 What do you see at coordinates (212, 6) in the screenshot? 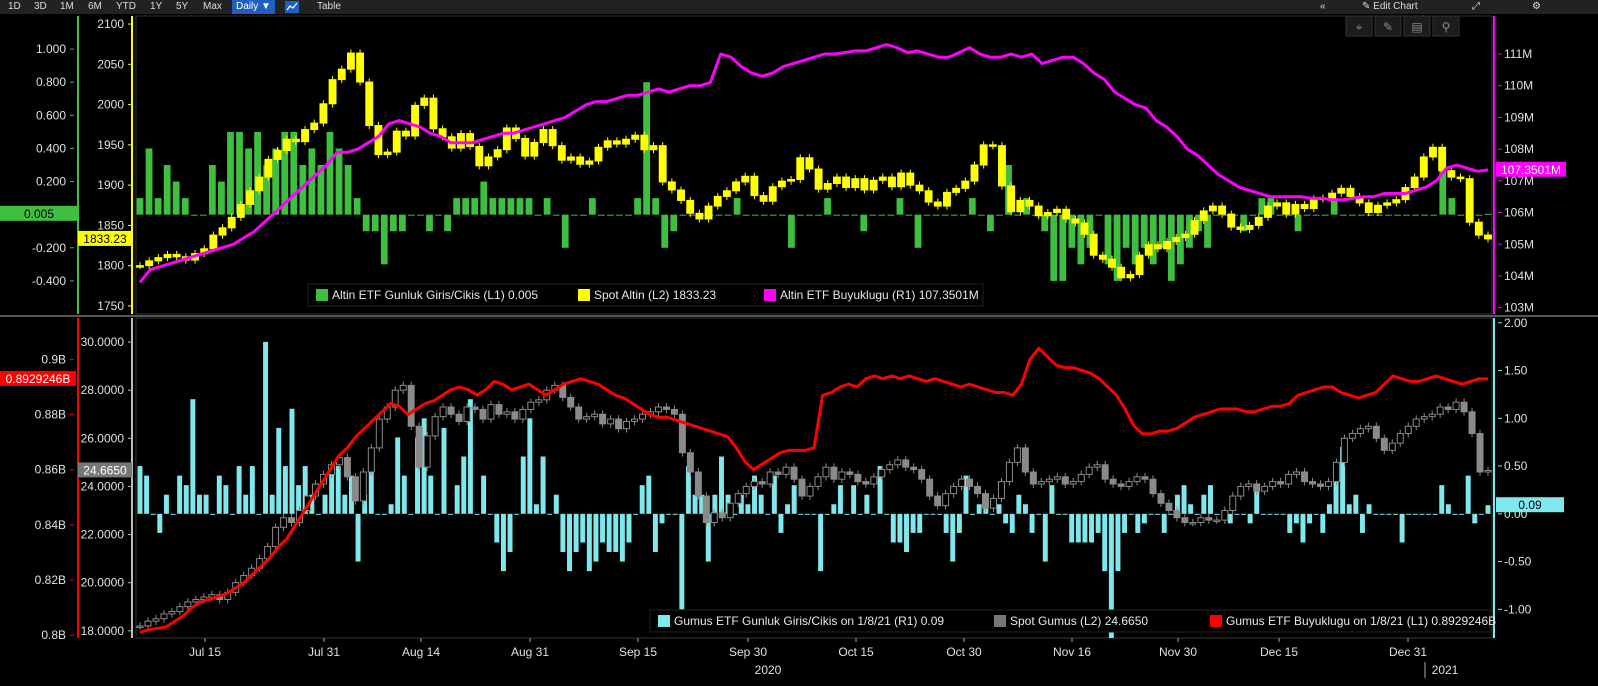
I see `range-button: Max` at bounding box center [212, 6].